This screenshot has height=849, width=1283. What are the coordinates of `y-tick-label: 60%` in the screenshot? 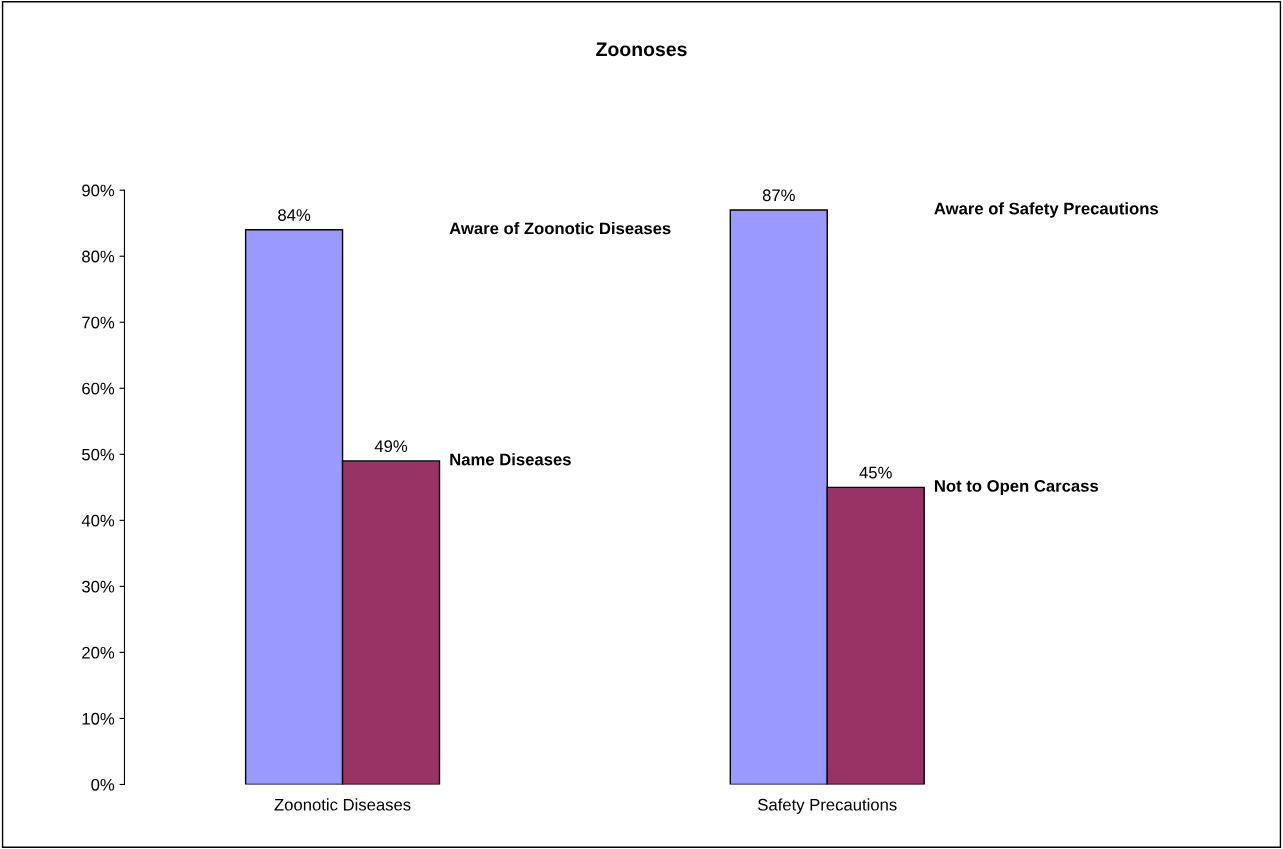 It's located at (98, 388).